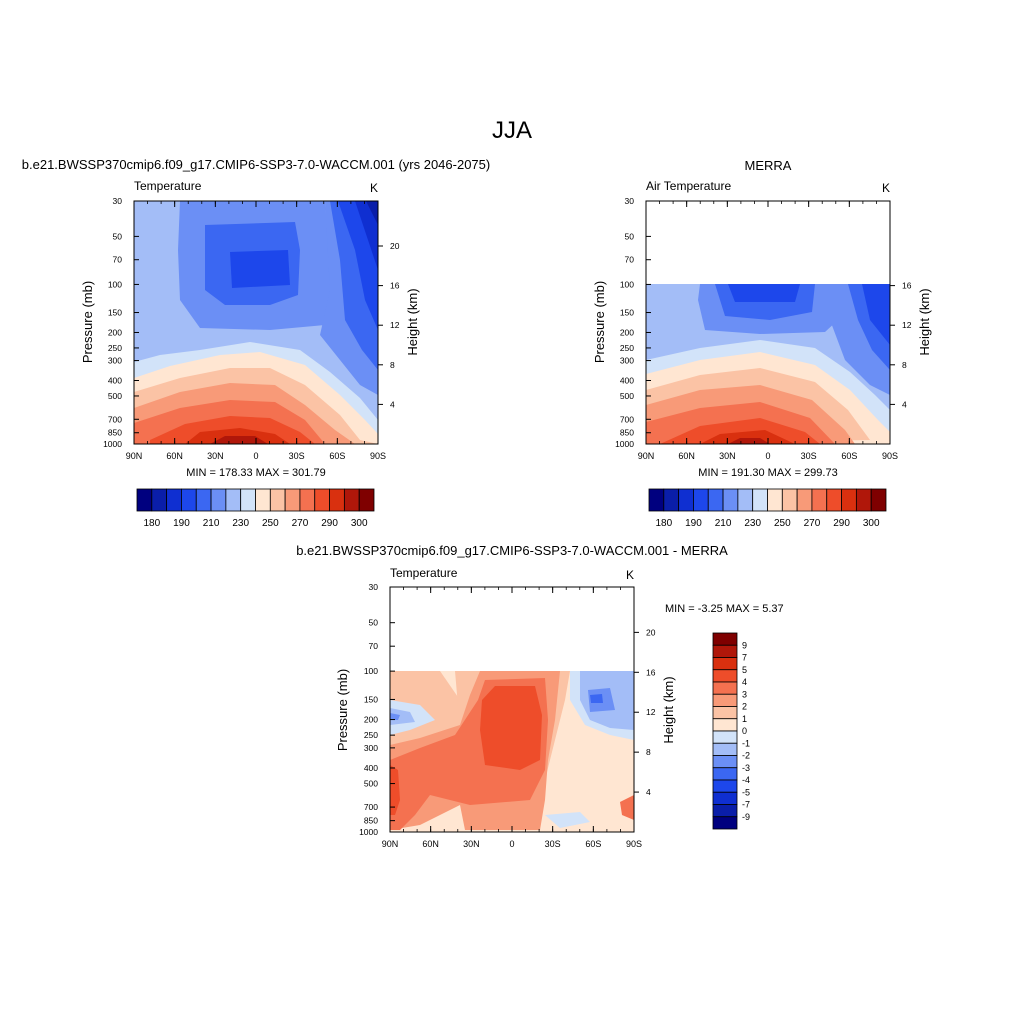 This screenshot has width=1024, height=1024. Describe the element at coordinates (115, 348) in the screenshot. I see `y-tick-label: 250` at that location.